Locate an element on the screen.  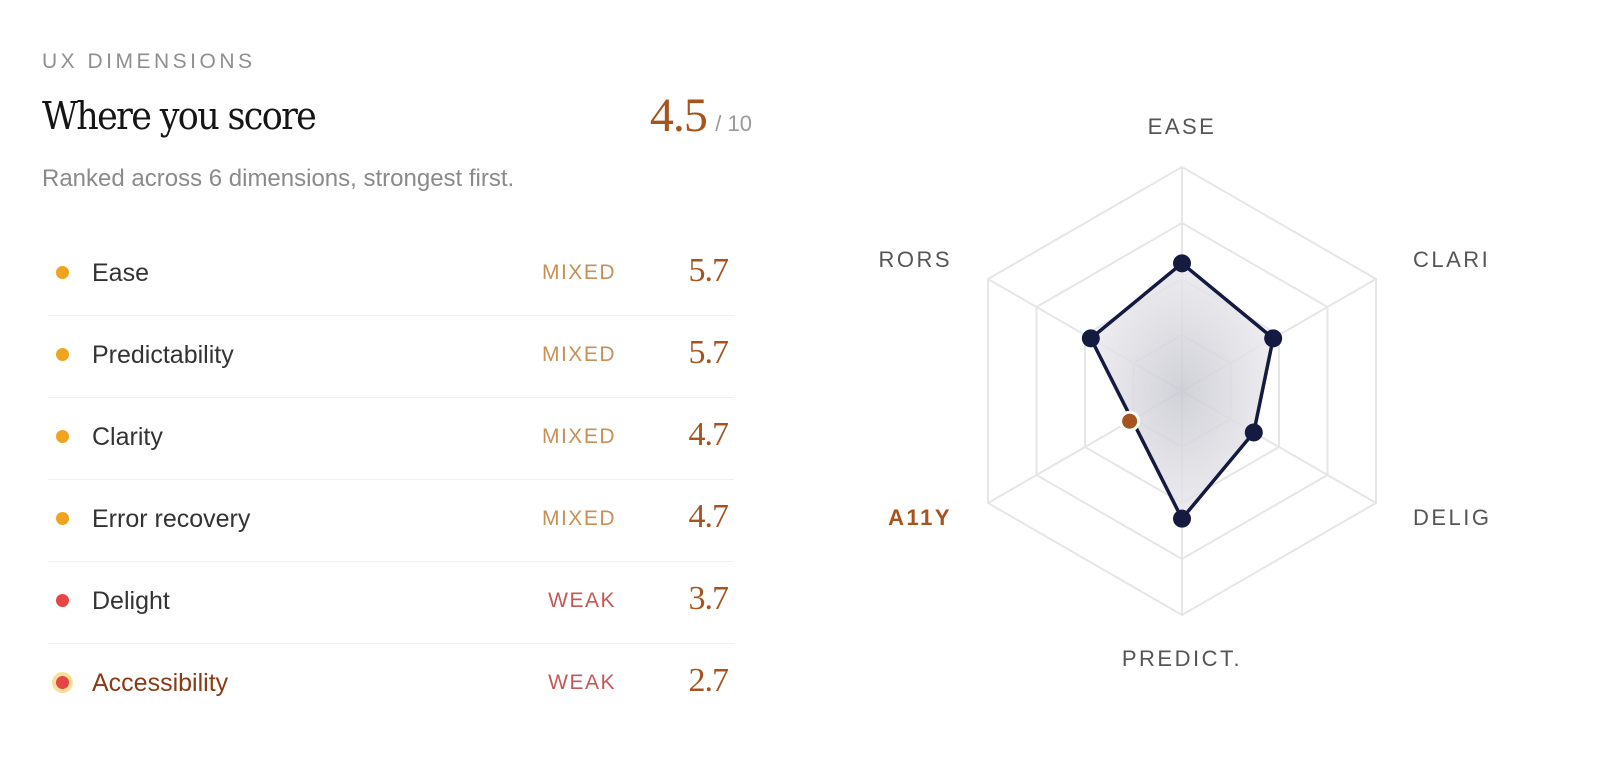
radar-point-delig is located at coordinates (1253, 432).